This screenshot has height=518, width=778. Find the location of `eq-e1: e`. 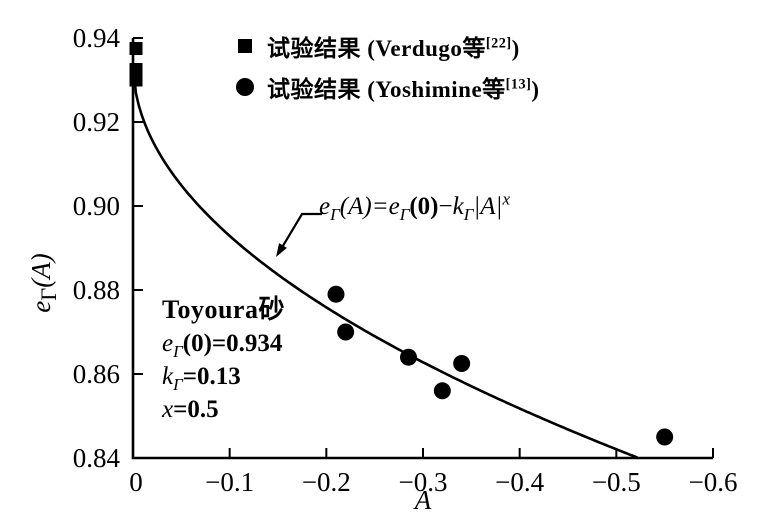

eq-e1: e is located at coordinates (325, 206).